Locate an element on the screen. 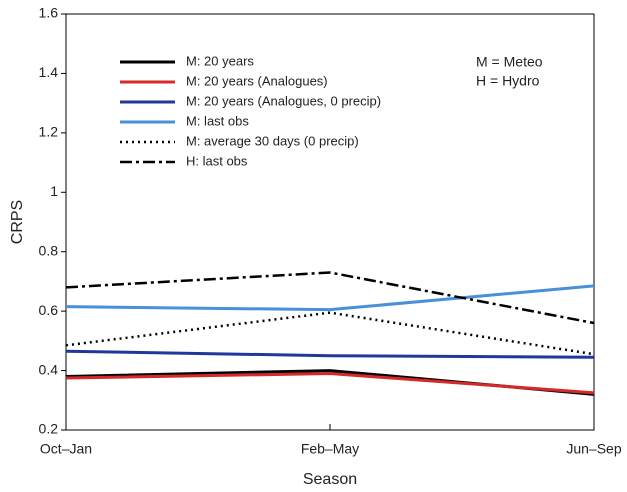 This screenshot has width=627, height=492. legend-label: M: 20 years is located at coordinates (220, 60).